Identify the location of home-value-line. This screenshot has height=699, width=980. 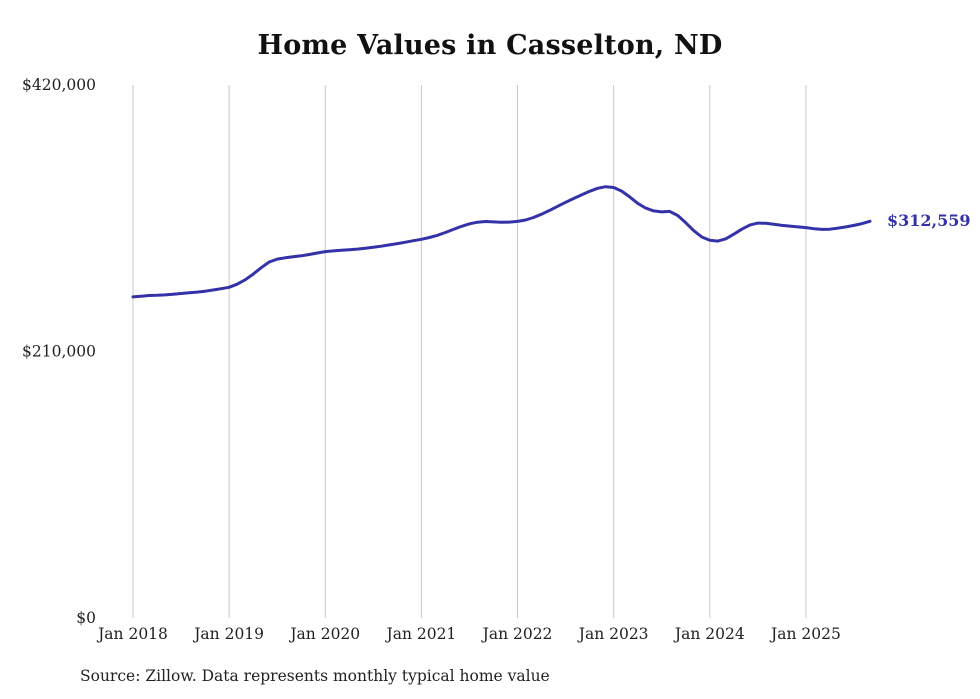
(501, 242).